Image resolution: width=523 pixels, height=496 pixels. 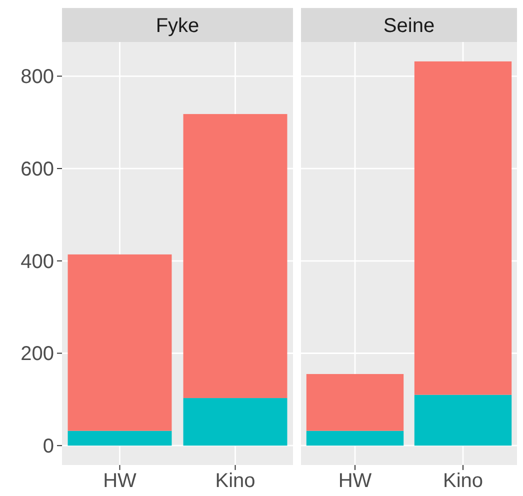 I want to click on y-tick-label: 800, so click(x=37, y=77).